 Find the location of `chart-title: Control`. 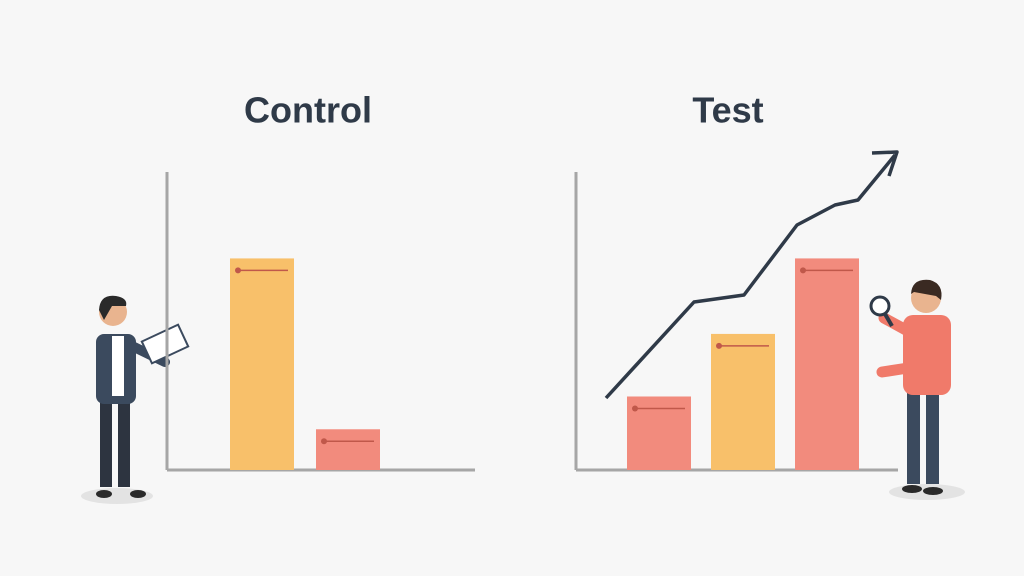

chart-title: Control is located at coordinates (308, 110).